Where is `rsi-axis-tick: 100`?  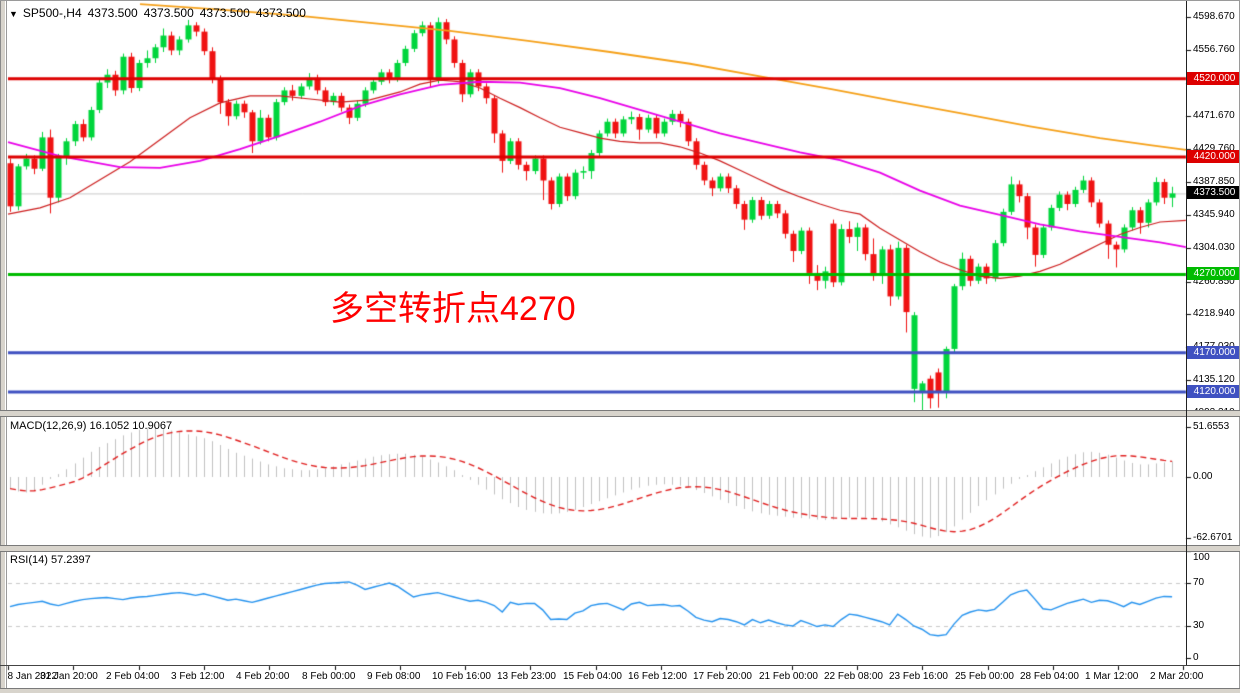
rsi-axis-tick: 100 is located at coordinates (1201, 557).